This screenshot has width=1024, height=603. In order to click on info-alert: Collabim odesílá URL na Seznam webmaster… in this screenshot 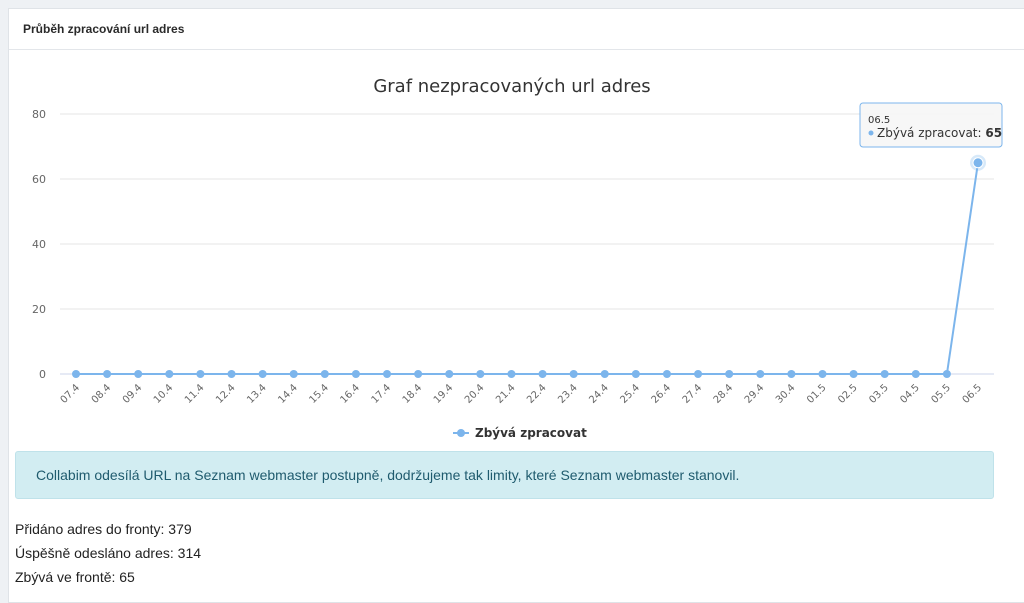, I will do `click(504, 475)`.